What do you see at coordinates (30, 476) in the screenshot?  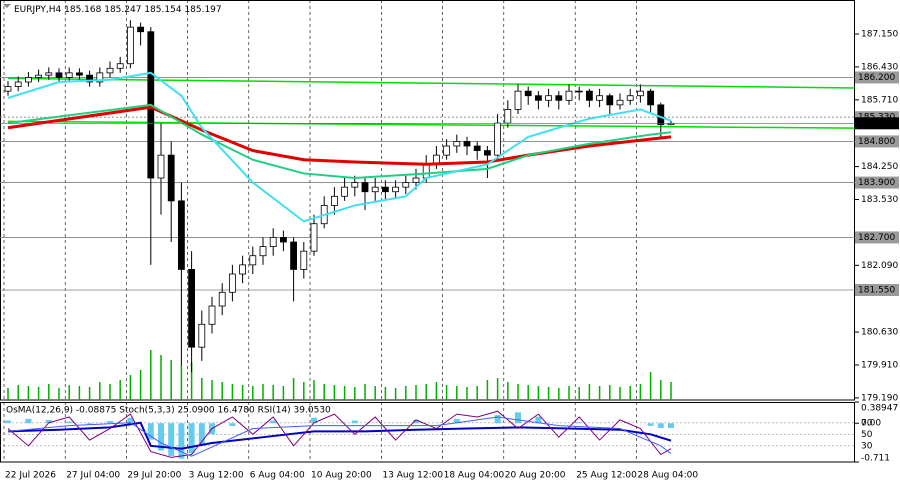 I see `x-tick-label: 22 Jul 2026` at bounding box center [30, 476].